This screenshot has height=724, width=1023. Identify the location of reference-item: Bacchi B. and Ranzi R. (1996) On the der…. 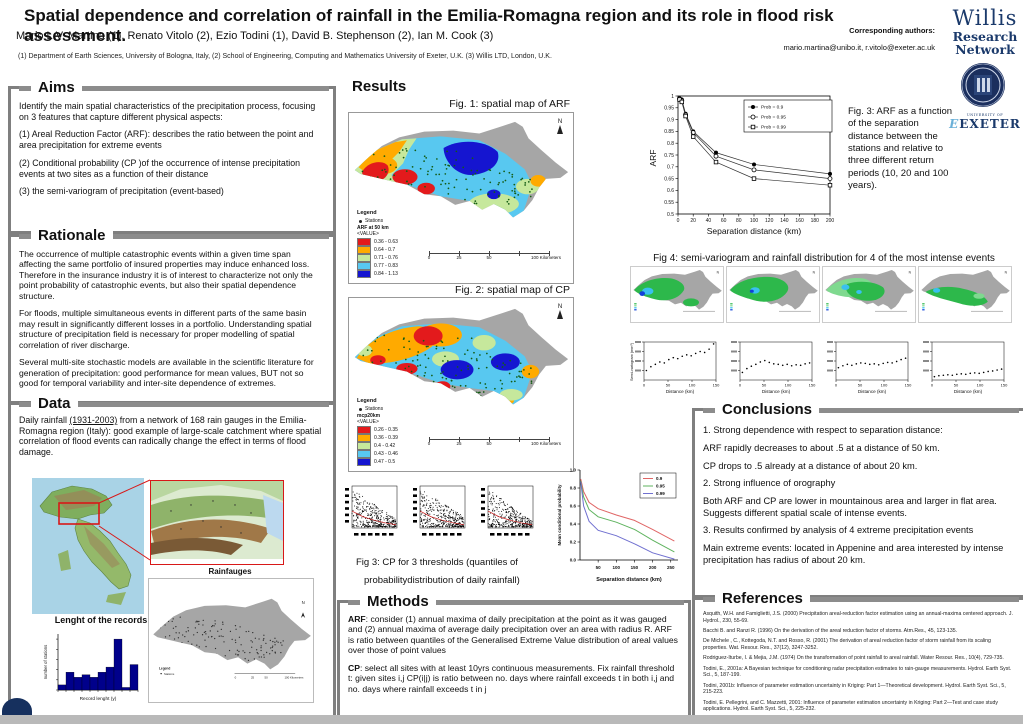
(830, 631).